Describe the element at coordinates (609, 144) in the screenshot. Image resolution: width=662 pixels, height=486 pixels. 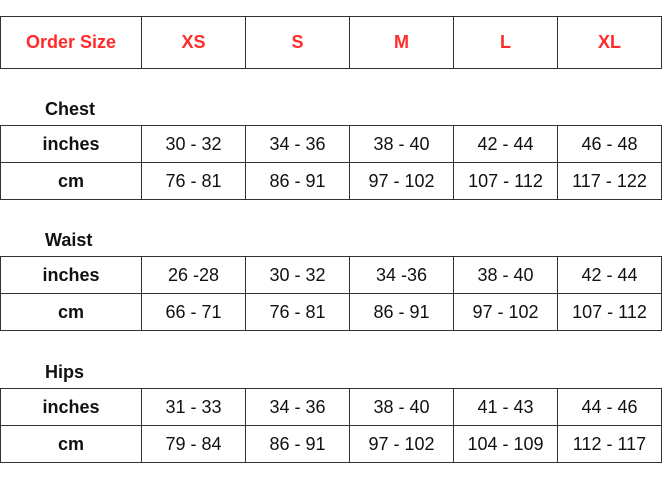
I see `measurement-cell: 46 - 48` at that location.